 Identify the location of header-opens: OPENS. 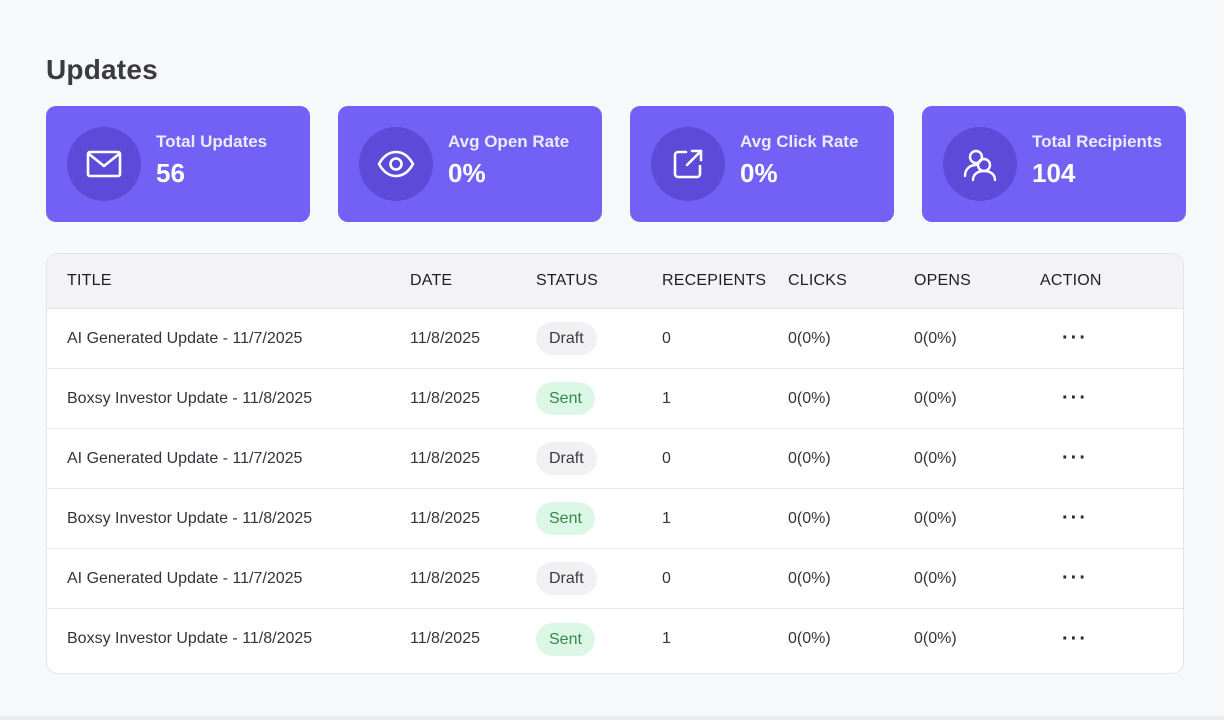
(943, 280).